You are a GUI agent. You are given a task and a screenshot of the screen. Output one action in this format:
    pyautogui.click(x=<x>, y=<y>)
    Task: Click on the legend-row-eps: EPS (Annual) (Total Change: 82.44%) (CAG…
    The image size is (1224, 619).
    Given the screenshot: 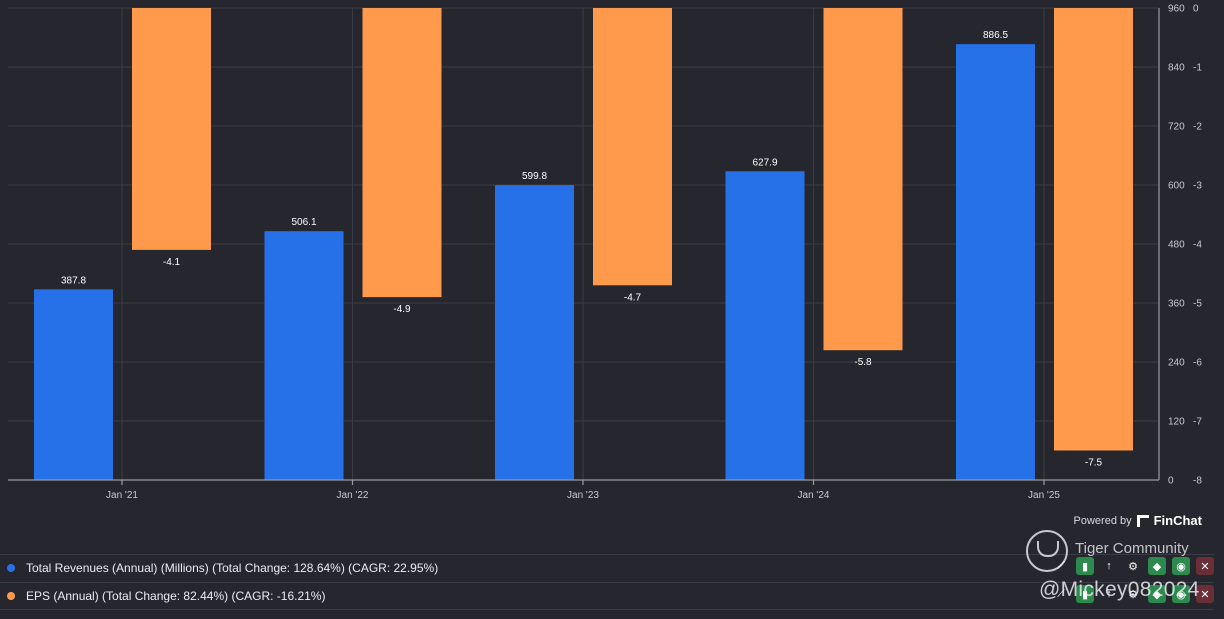 What is the action you would take?
    pyautogui.click(x=607, y=596)
    